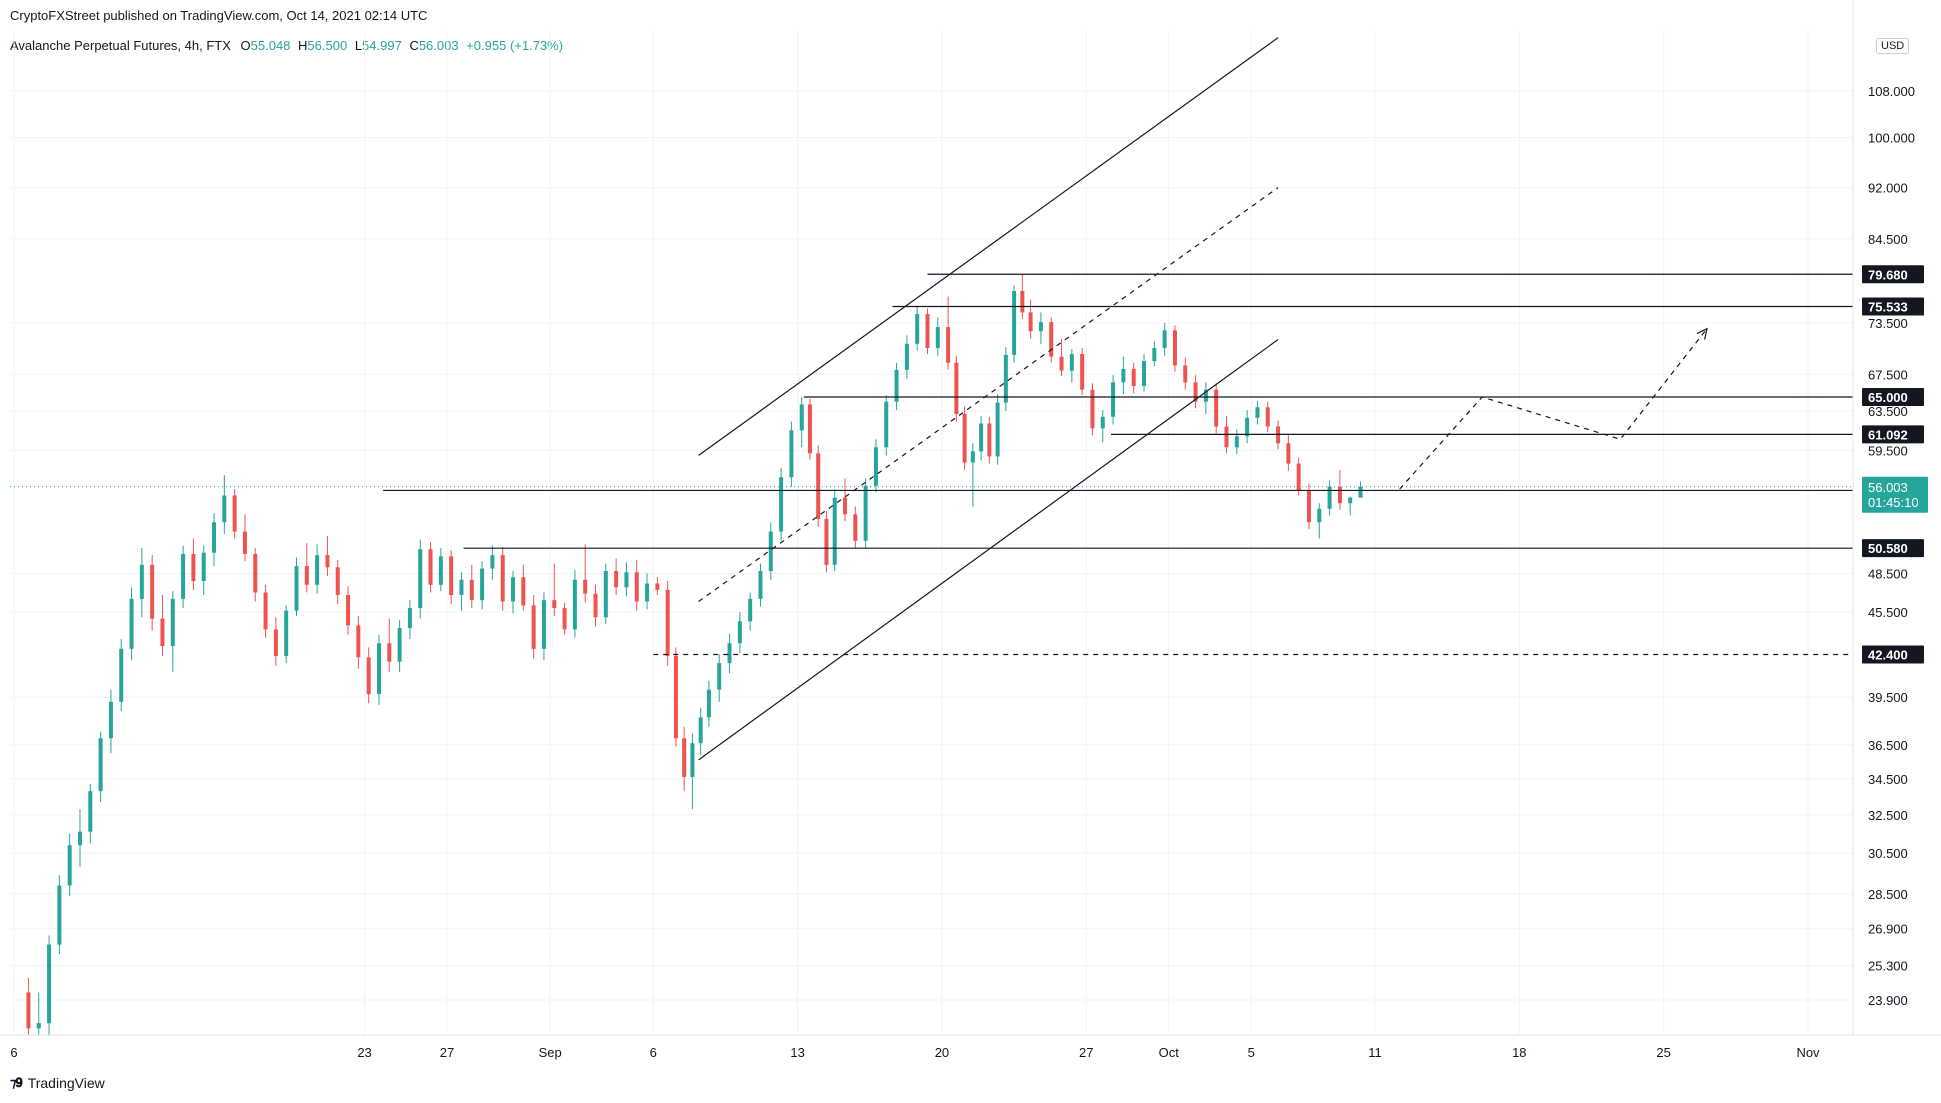 This screenshot has height=1103, width=1941. I want to click on high-value: 56.500, so click(327, 45).